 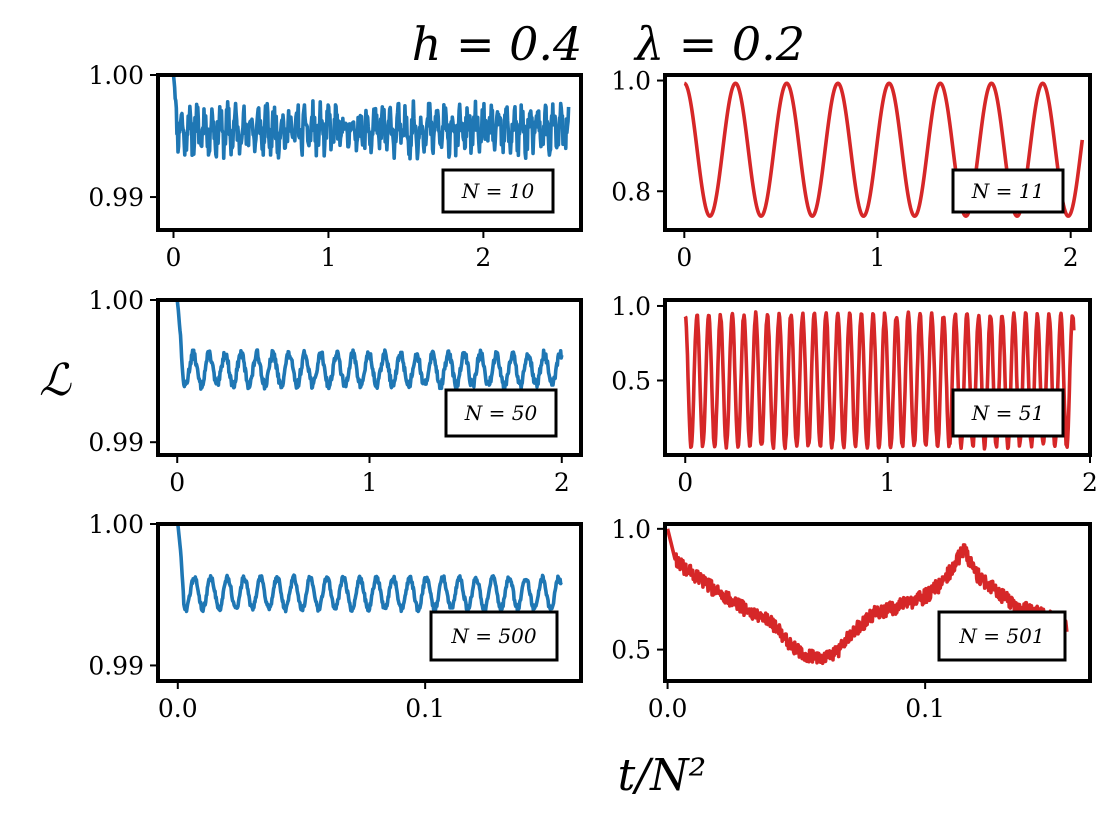 I want to click on panel-row2-right: 0 1 2 0.5 1.0 N = 51, so click(x=854, y=394).